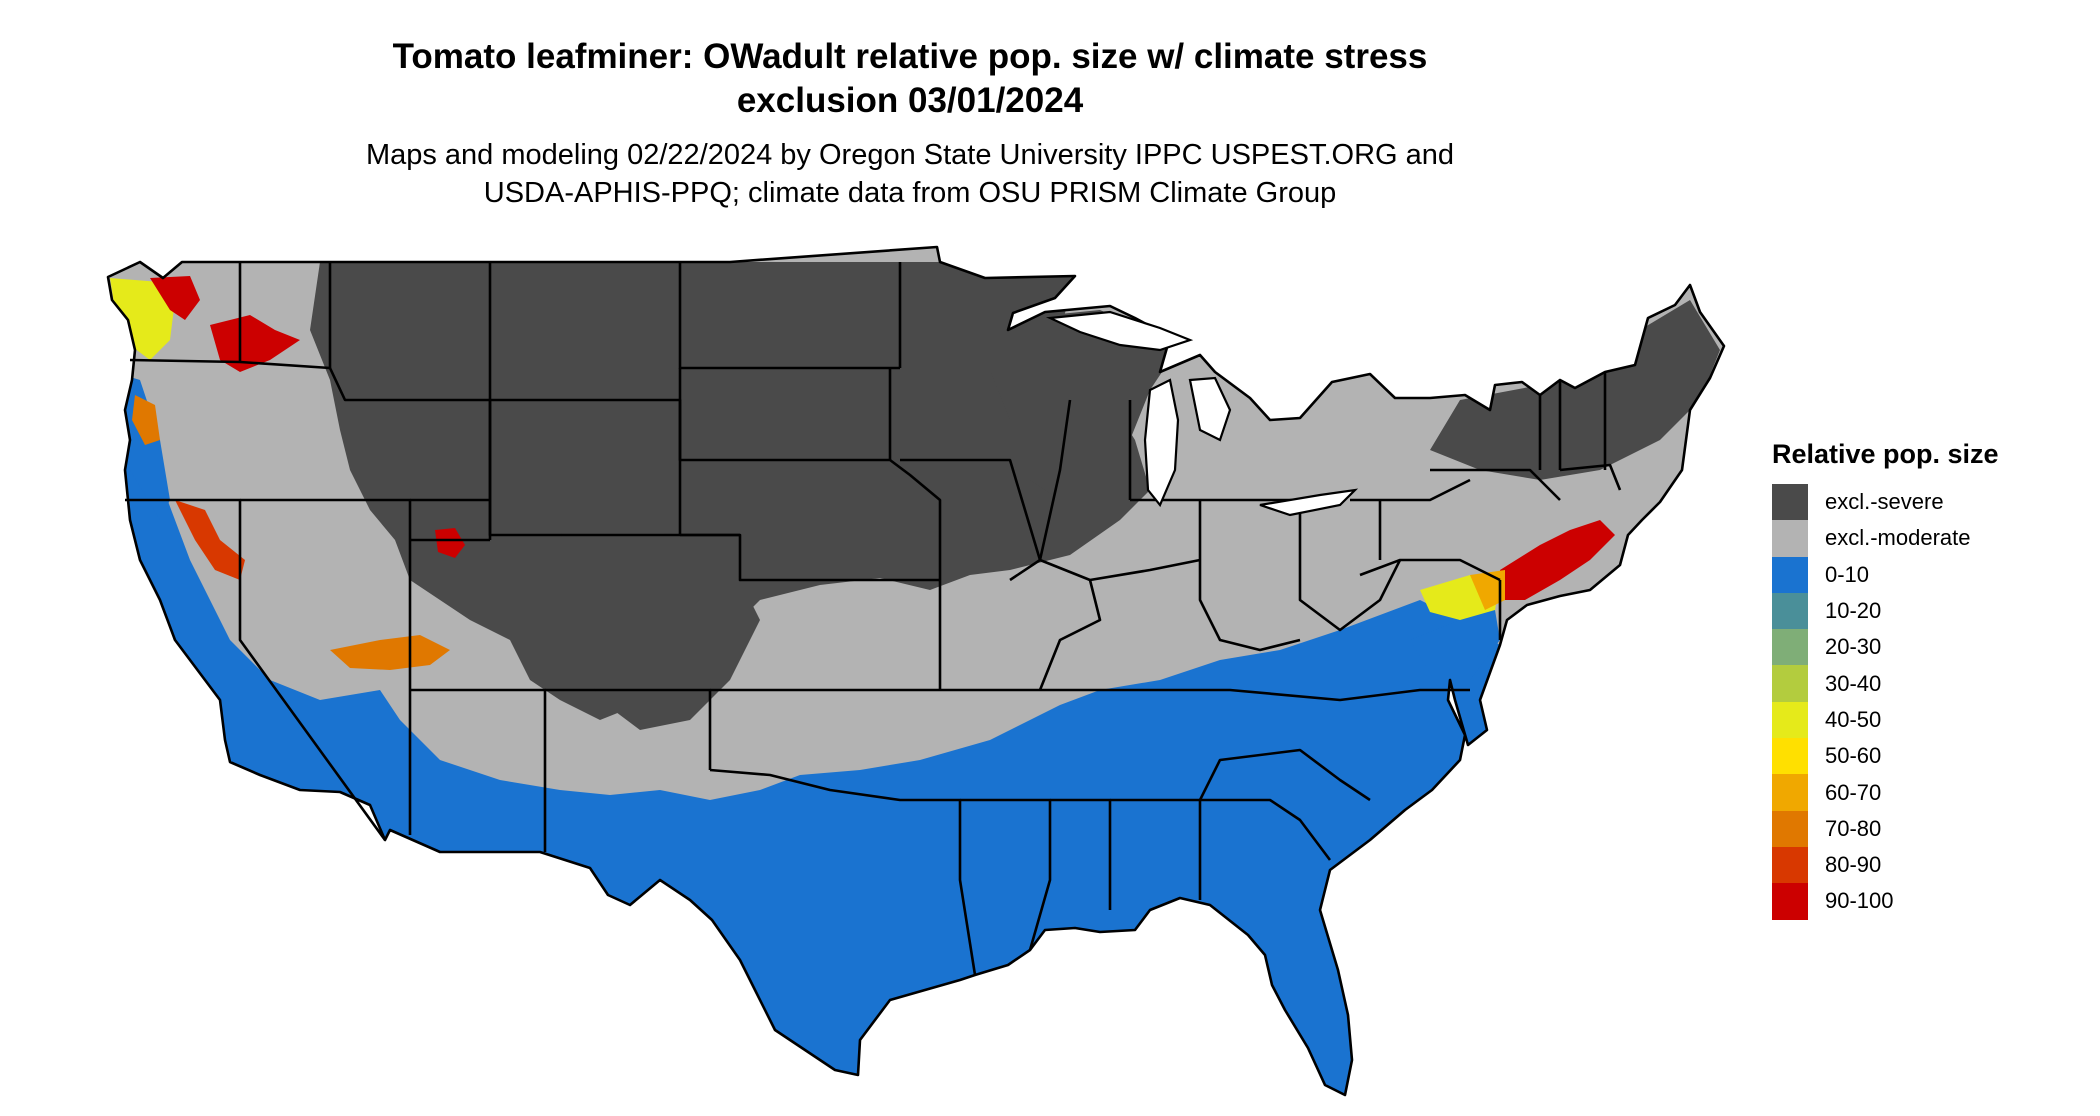 The width and height of the screenshot is (2100, 1116). I want to click on severe-area-great-lakes, so click(1085, 405).